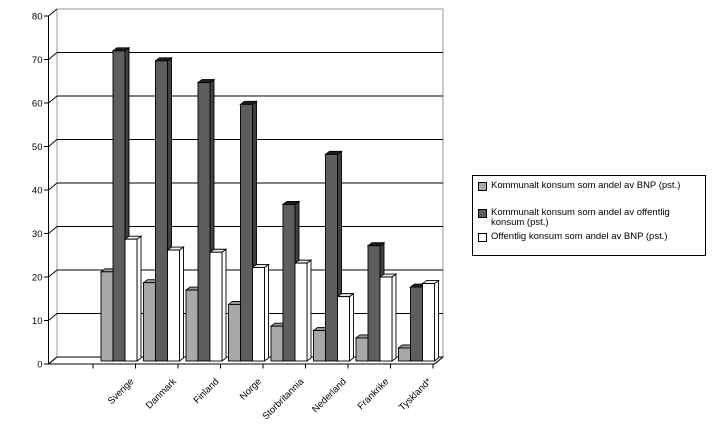  What do you see at coordinates (283, 399) in the screenshot?
I see `x-axis-label: Storbritannia` at bounding box center [283, 399].